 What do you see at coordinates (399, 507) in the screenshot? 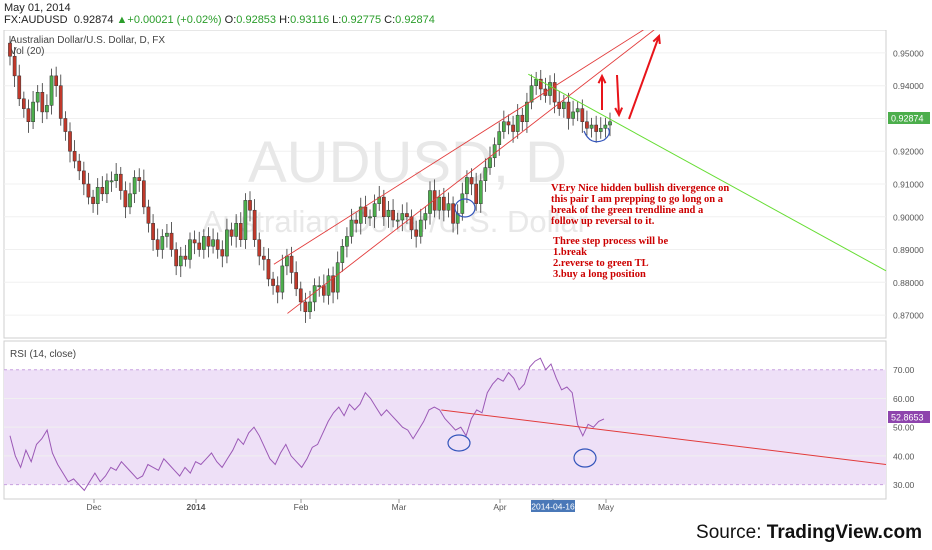
I see `x-tick-label: Mar` at bounding box center [399, 507].